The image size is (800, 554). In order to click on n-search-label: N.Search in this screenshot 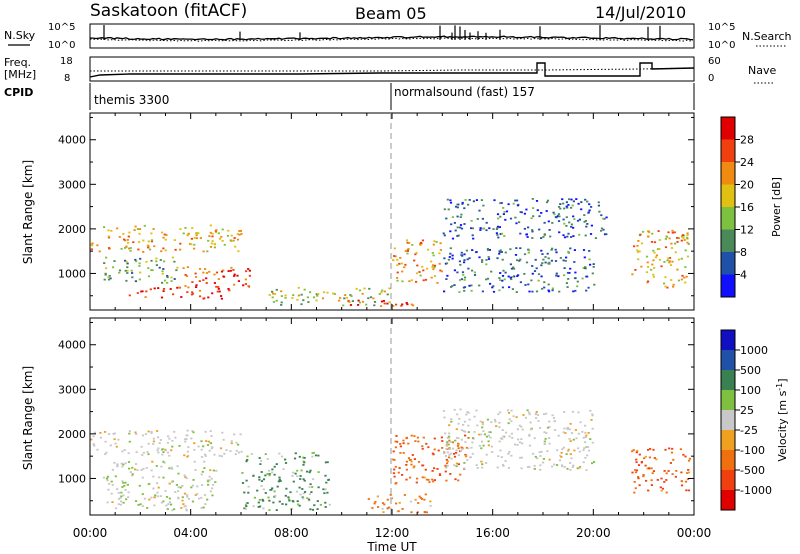, I will do `click(767, 36)`.